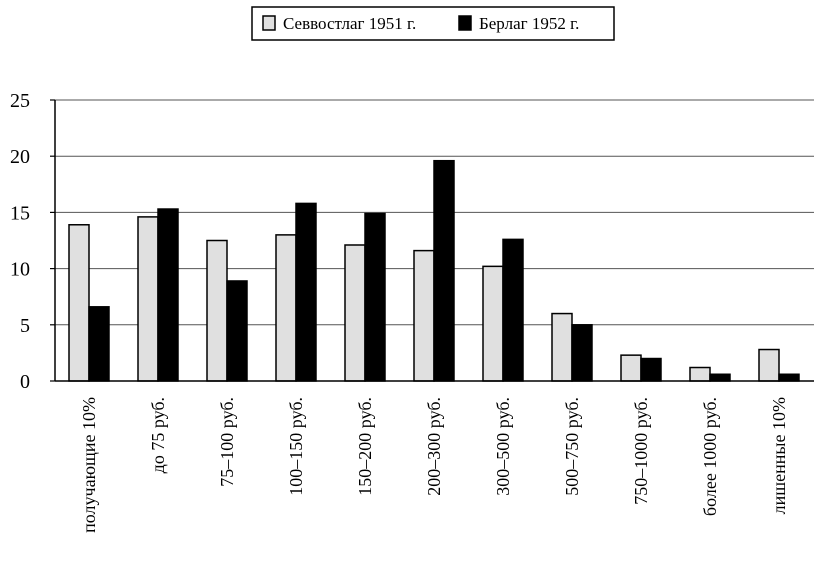 The width and height of the screenshot is (819, 579). What do you see at coordinates (20, 270) in the screenshot?
I see `y-tick-label: 10` at bounding box center [20, 270].